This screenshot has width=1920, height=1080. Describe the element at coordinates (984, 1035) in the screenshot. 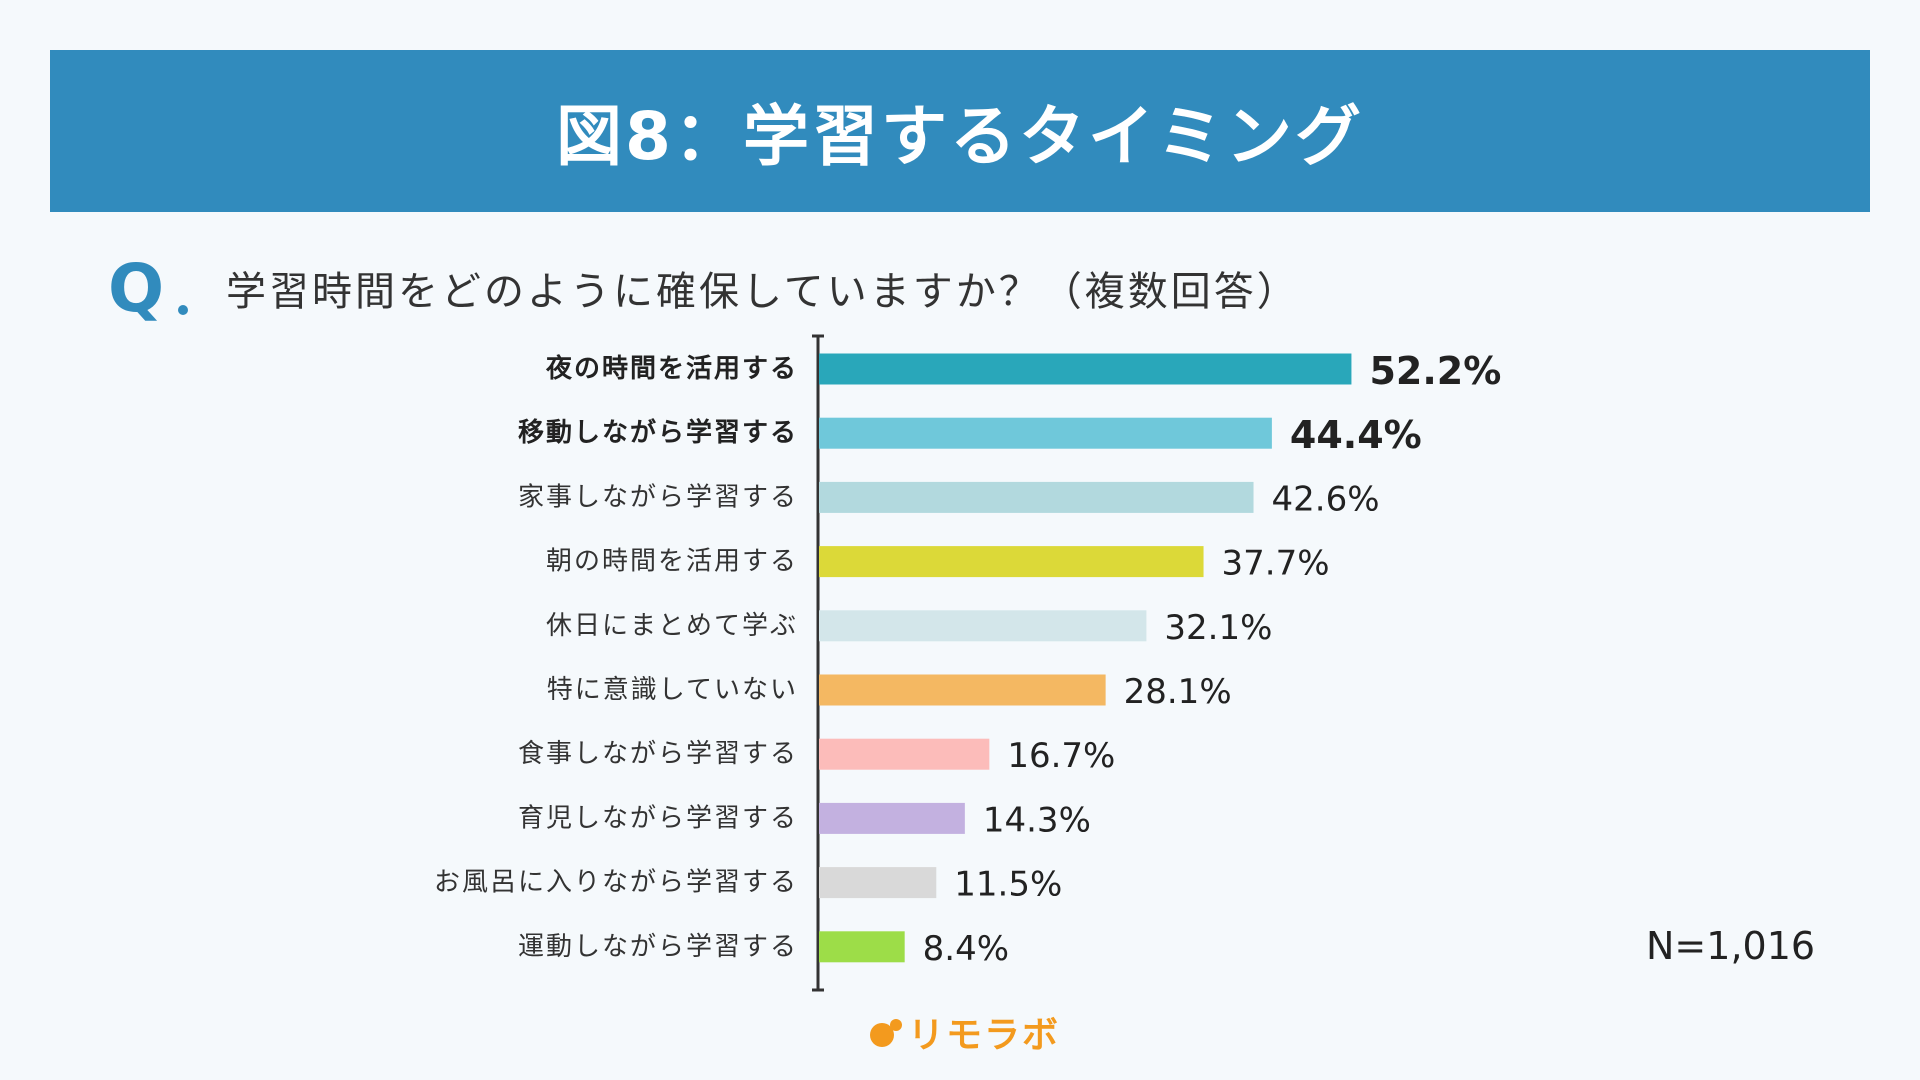

I see `logo-text: リモラボ` at that location.